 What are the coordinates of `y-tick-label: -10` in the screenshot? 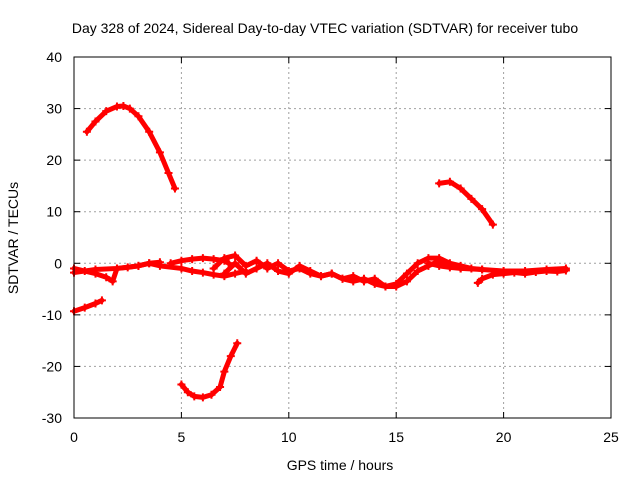 It's located at (52, 315).